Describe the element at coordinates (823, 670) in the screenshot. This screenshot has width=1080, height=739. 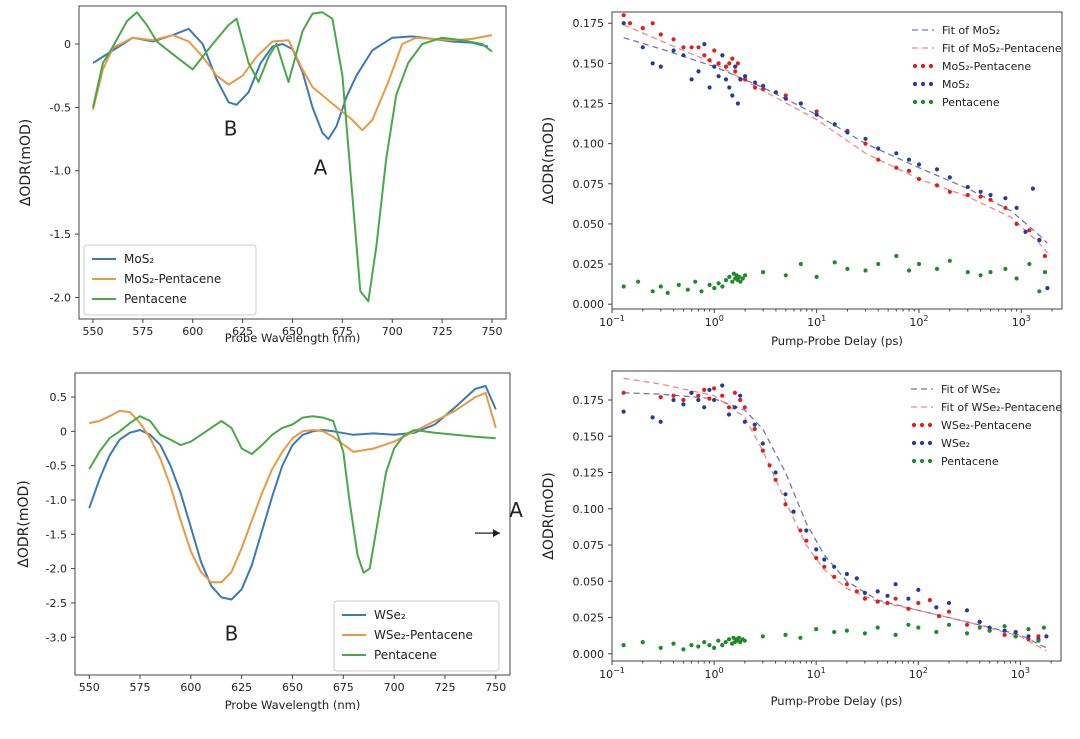
I see `x-tick-exponent: 1` at that location.